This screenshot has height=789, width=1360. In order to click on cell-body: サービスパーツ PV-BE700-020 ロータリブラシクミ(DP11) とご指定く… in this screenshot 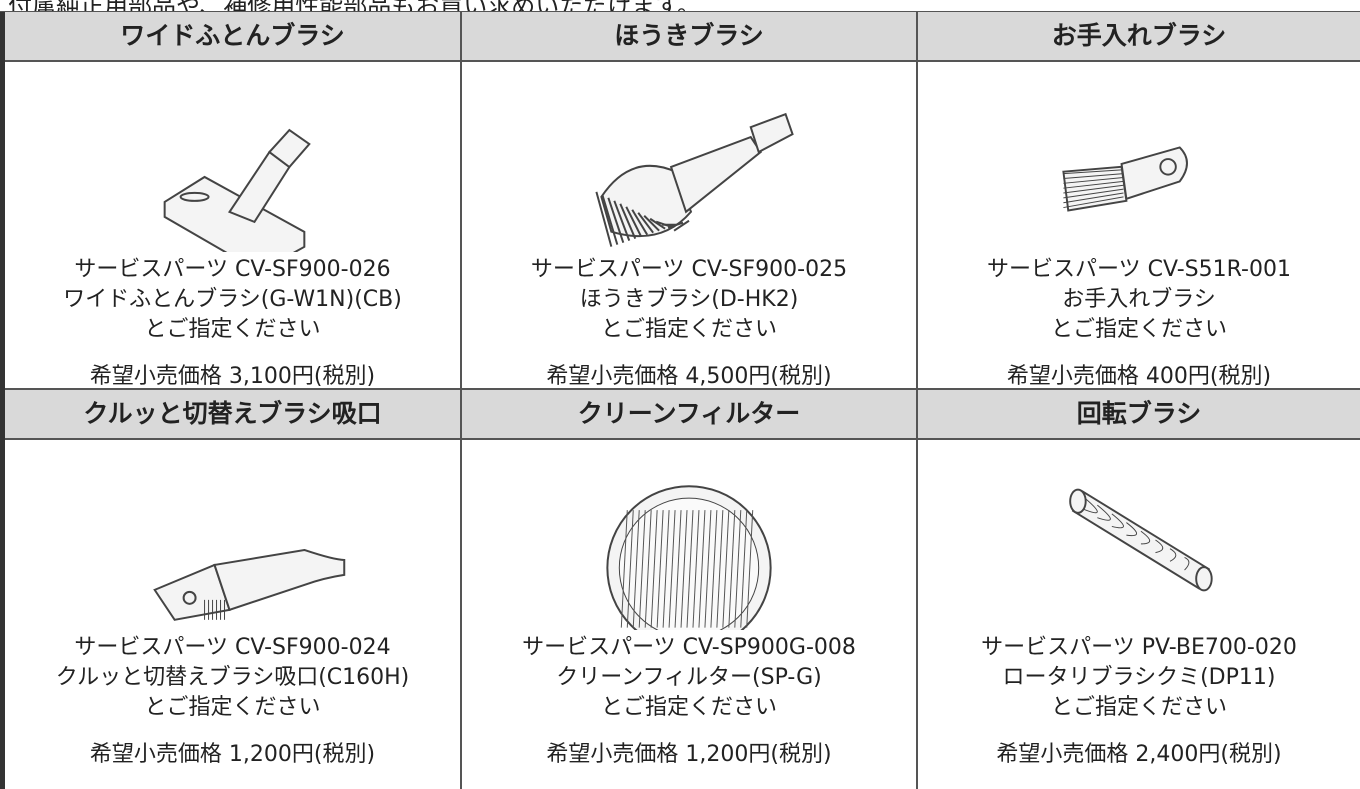, I will do `click(1139, 614)`.